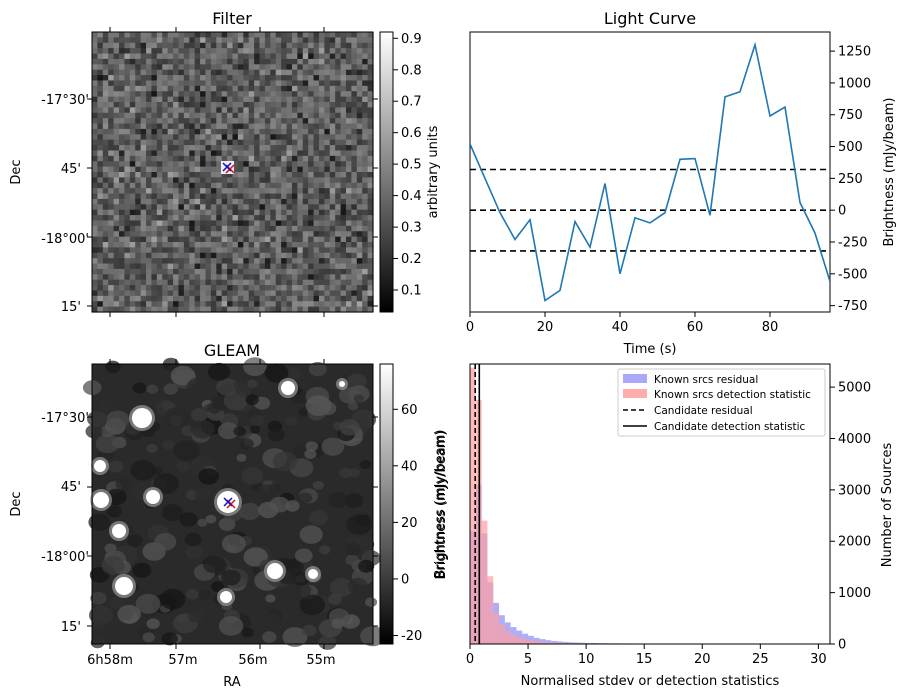 The image size is (907, 699). Describe the element at coordinates (760, 659) in the screenshot. I see `x-tick-label: 25` at that location.